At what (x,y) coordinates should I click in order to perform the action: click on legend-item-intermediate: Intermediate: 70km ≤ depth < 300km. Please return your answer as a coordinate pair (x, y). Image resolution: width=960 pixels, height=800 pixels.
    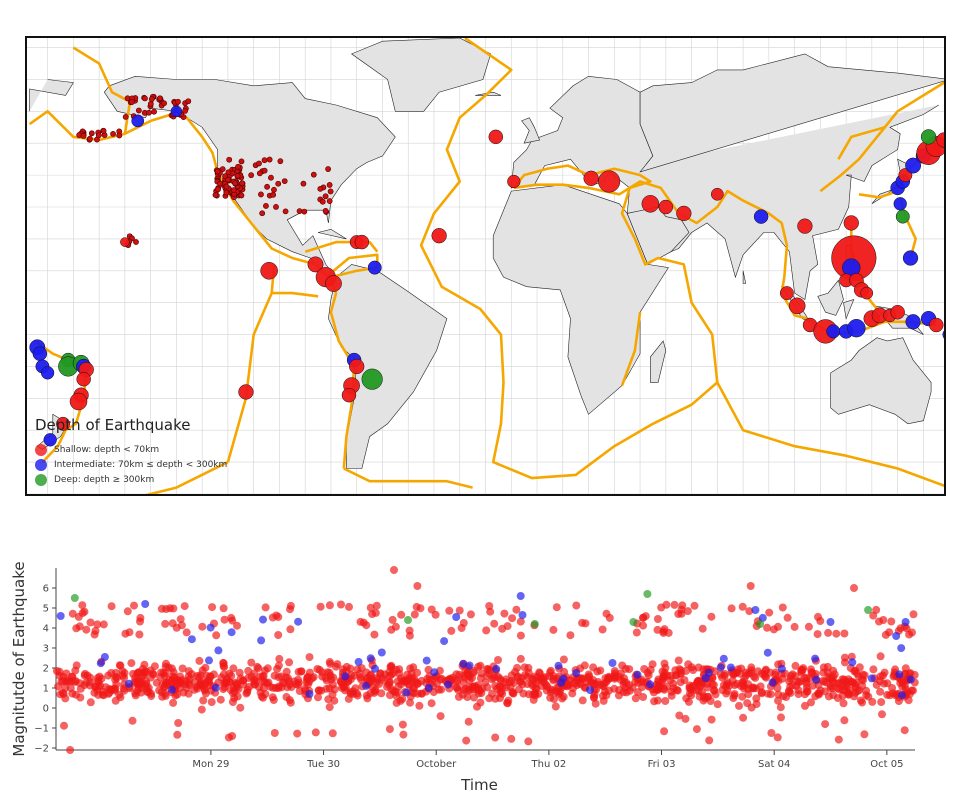
    Looking at the image, I should click on (131, 464).